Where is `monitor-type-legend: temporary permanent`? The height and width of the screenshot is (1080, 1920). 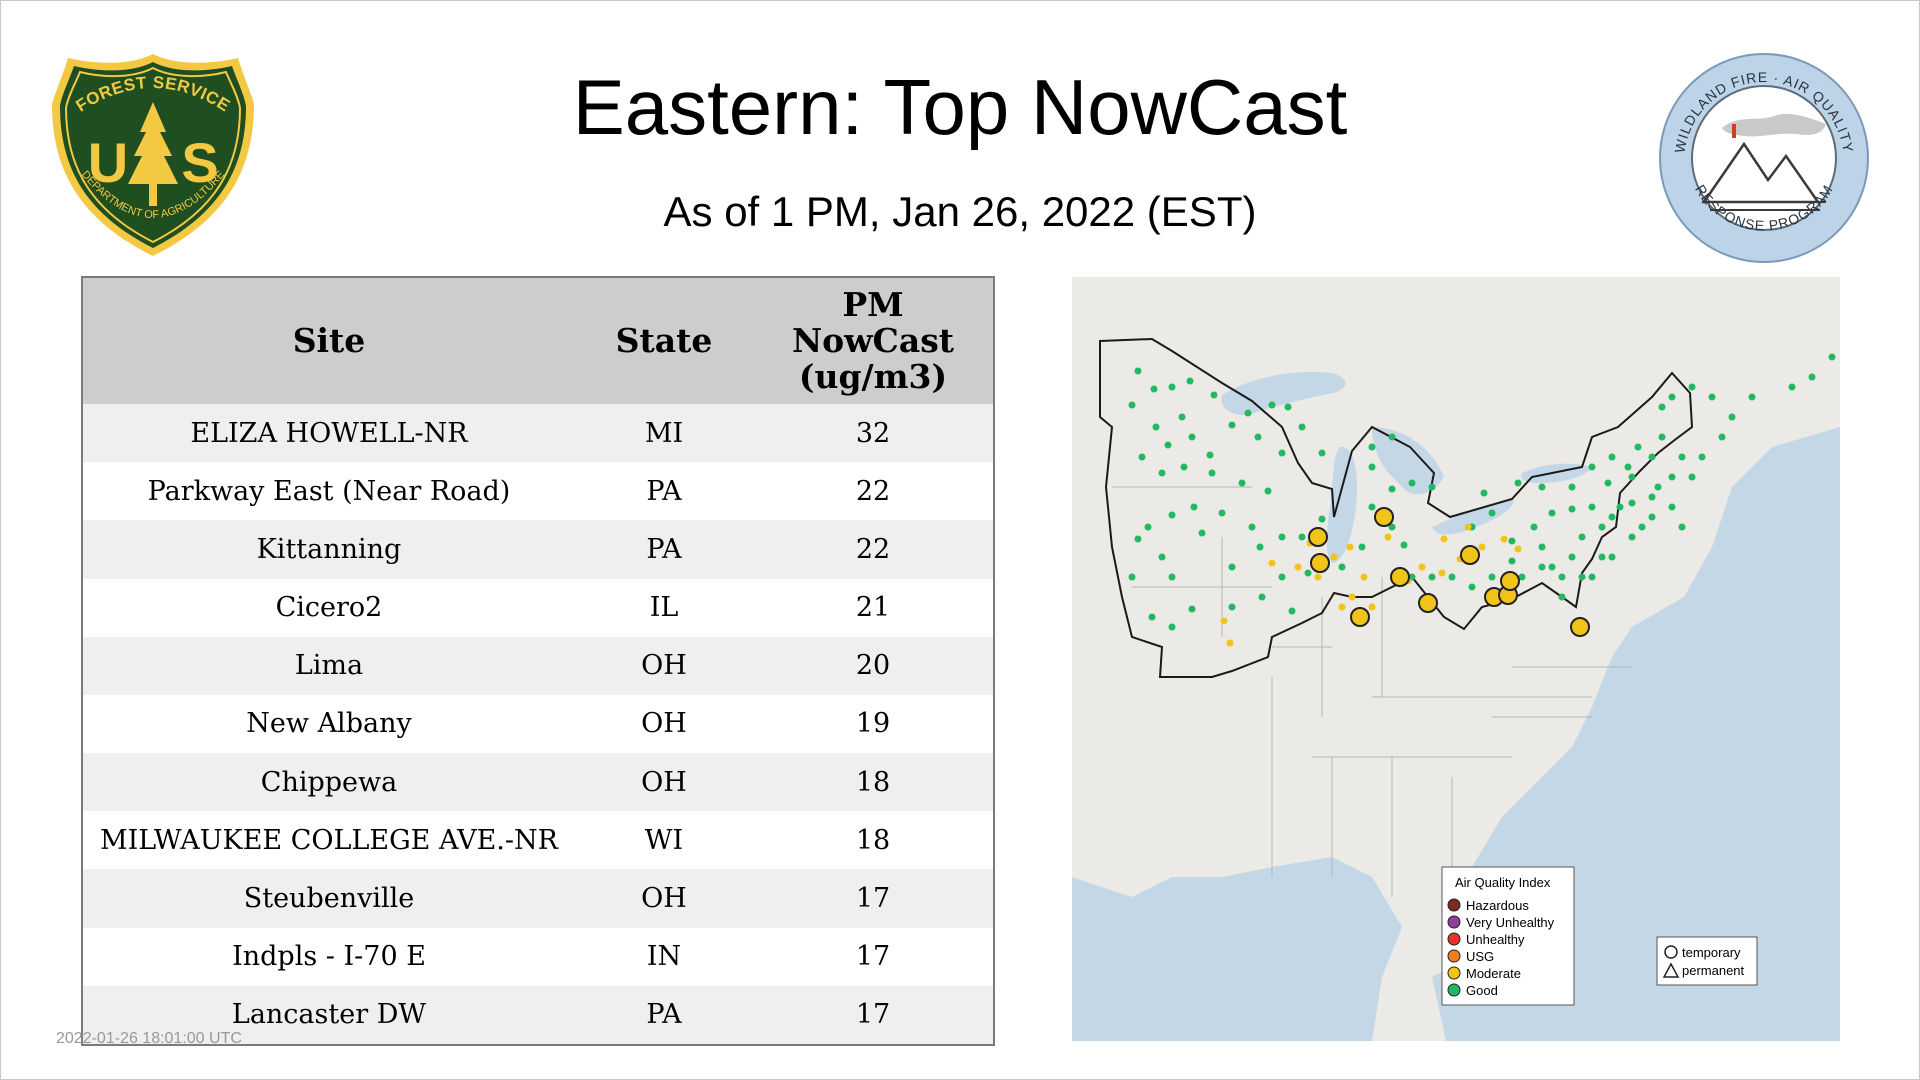
monitor-type-legend: temporary permanent is located at coordinates (1707, 961).